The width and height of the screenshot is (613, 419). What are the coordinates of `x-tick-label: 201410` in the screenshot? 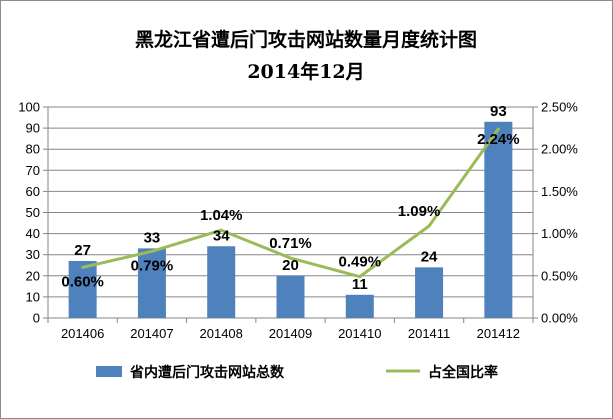 It's located at (359, 333).